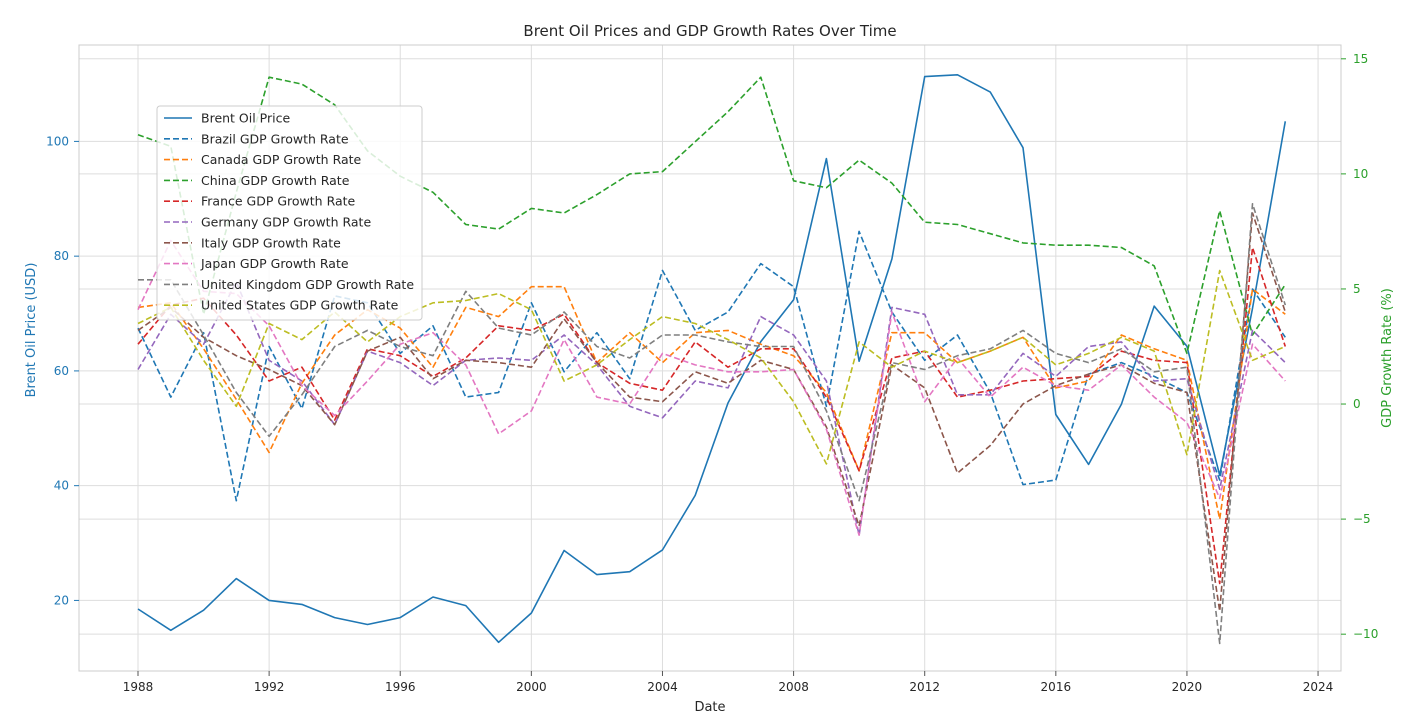  I want to click on x-tick-label: 1988, so click(138, 687).